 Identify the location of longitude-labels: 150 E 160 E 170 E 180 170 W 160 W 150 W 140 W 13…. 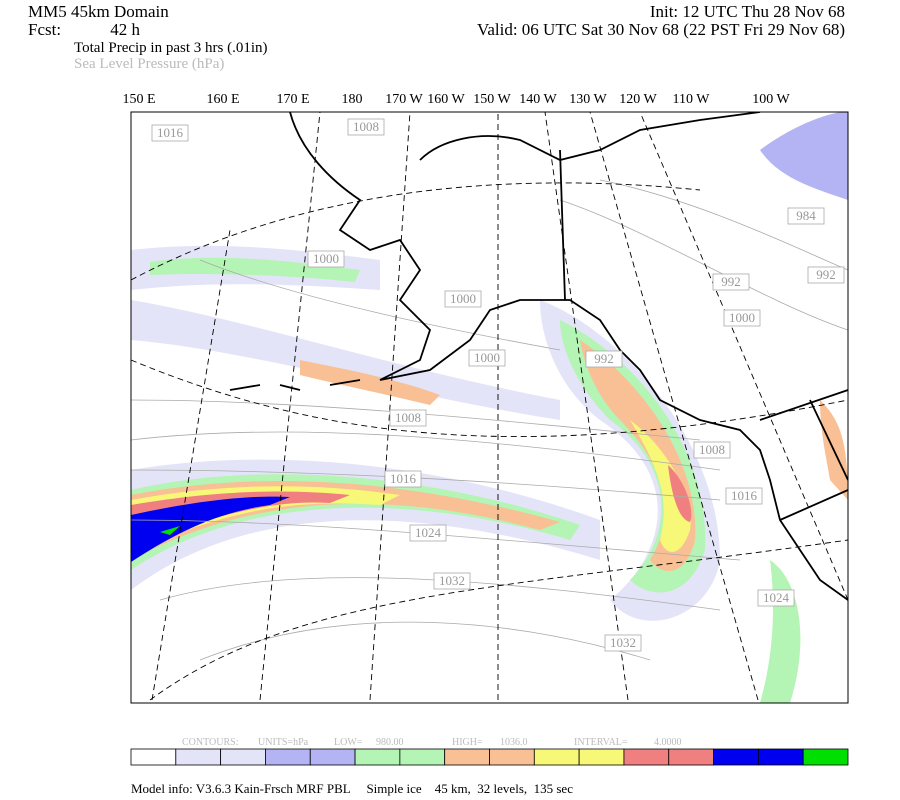
(456, 99).